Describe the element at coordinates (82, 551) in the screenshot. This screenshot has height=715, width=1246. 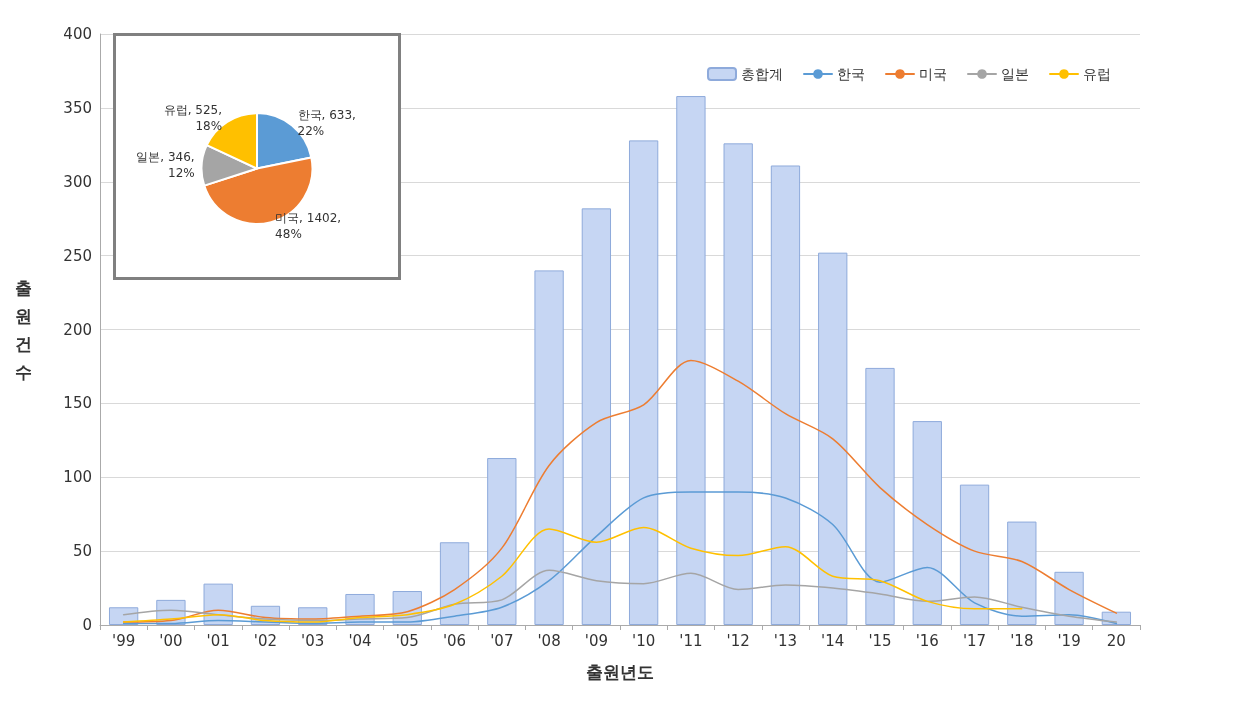
I see `y-tick-label: 50` at that location.